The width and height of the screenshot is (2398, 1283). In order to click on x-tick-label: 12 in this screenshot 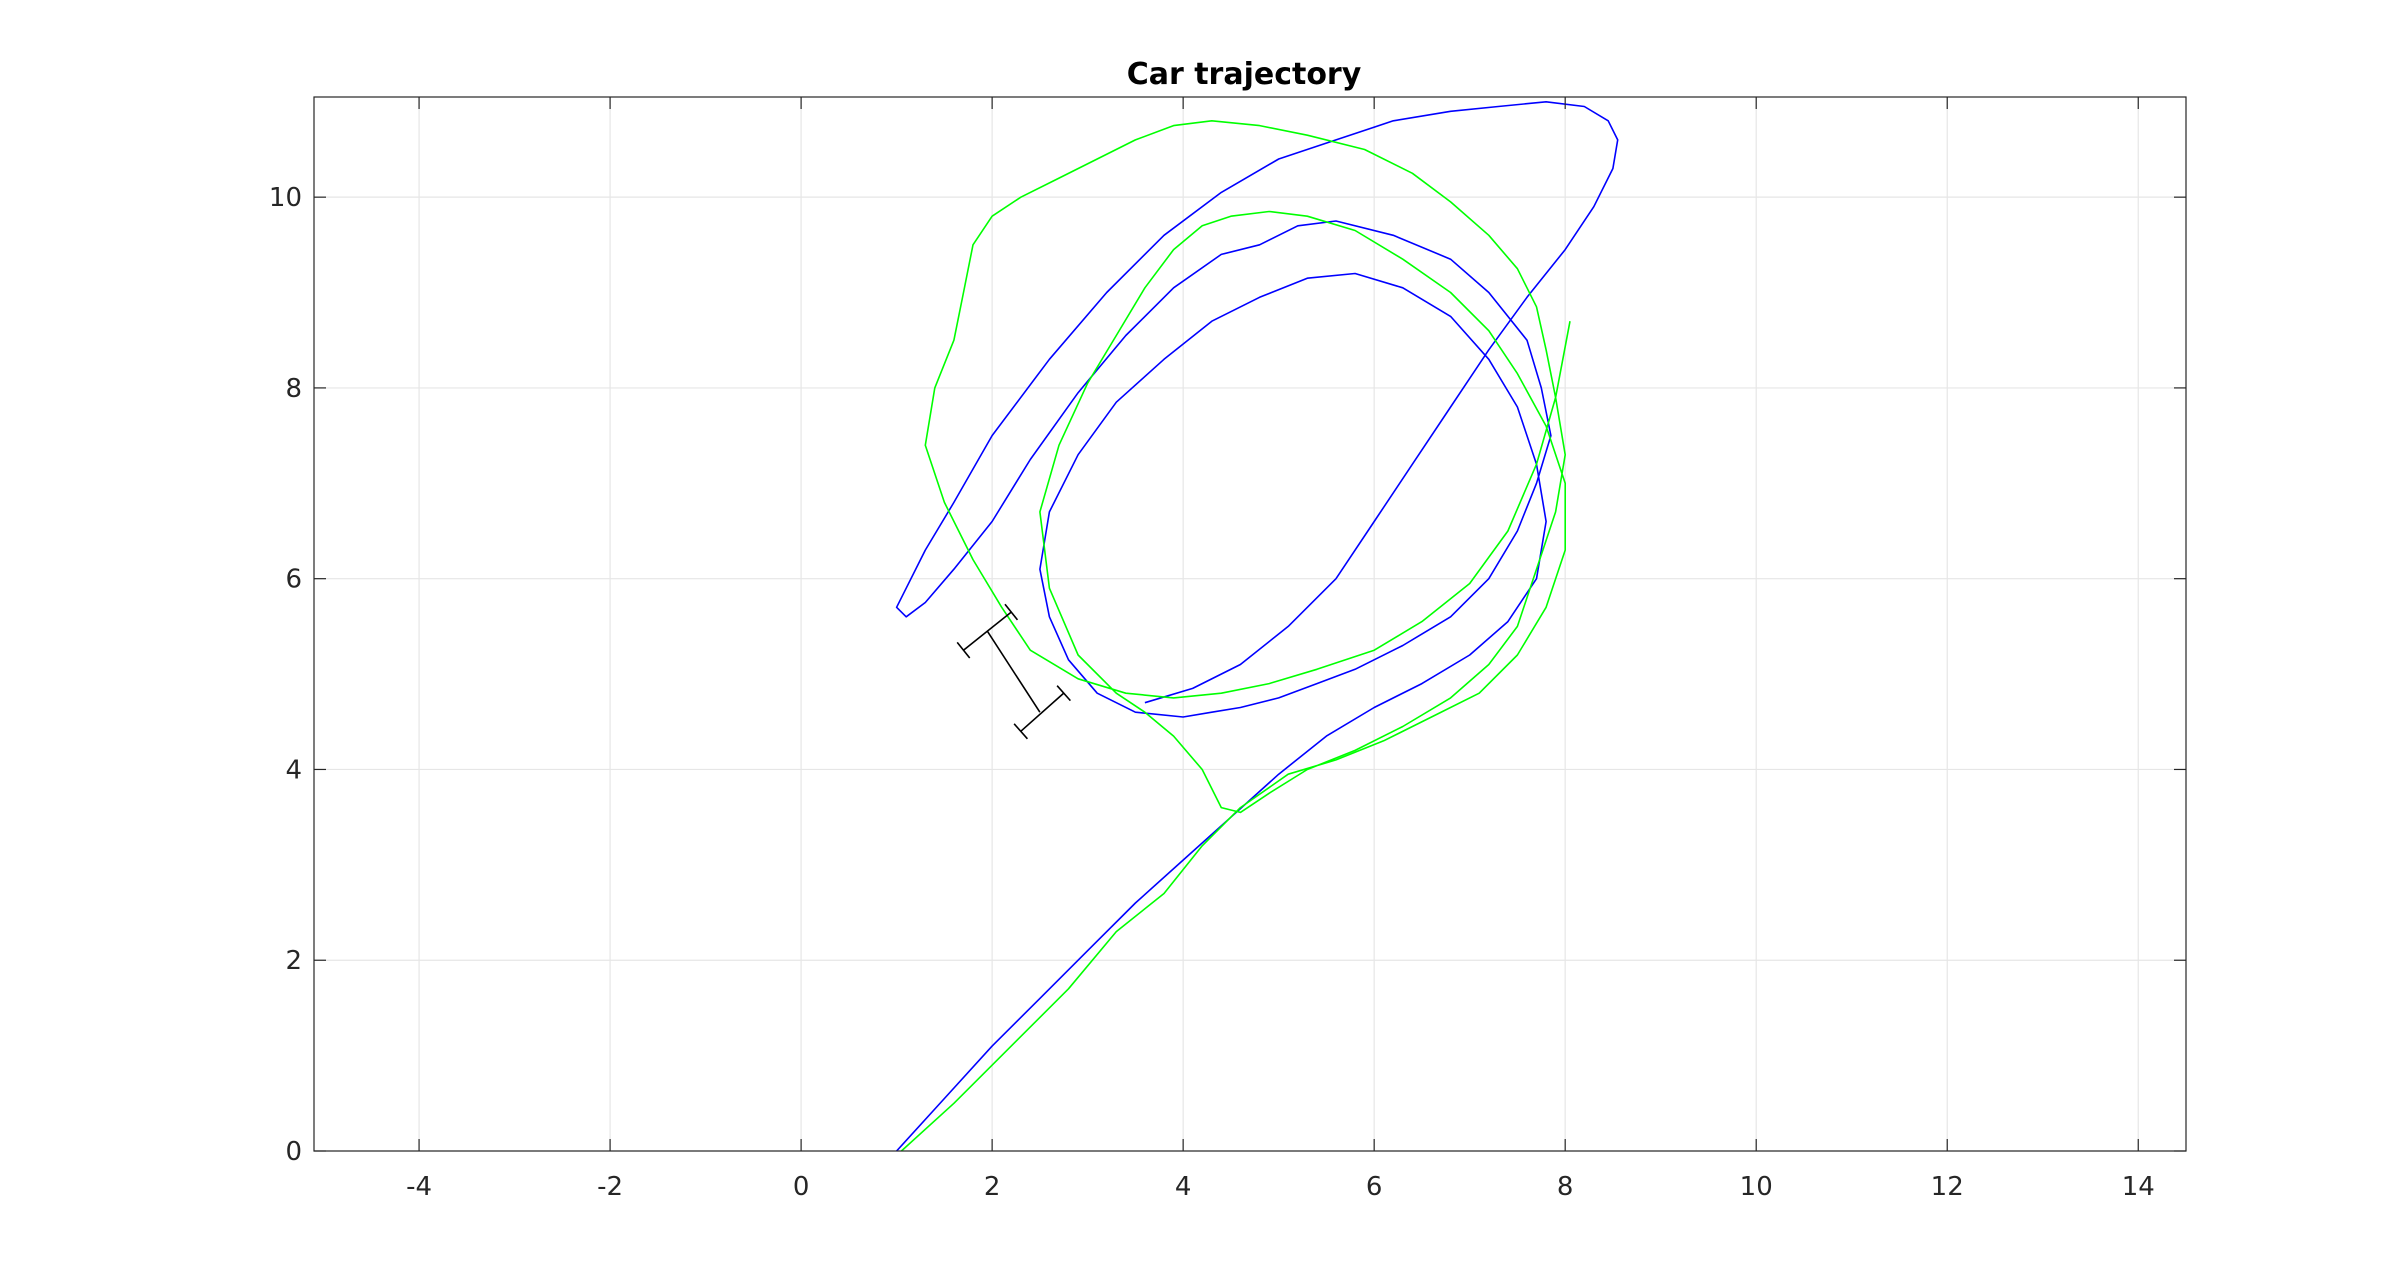, I will do `click(1947, 1187)`.